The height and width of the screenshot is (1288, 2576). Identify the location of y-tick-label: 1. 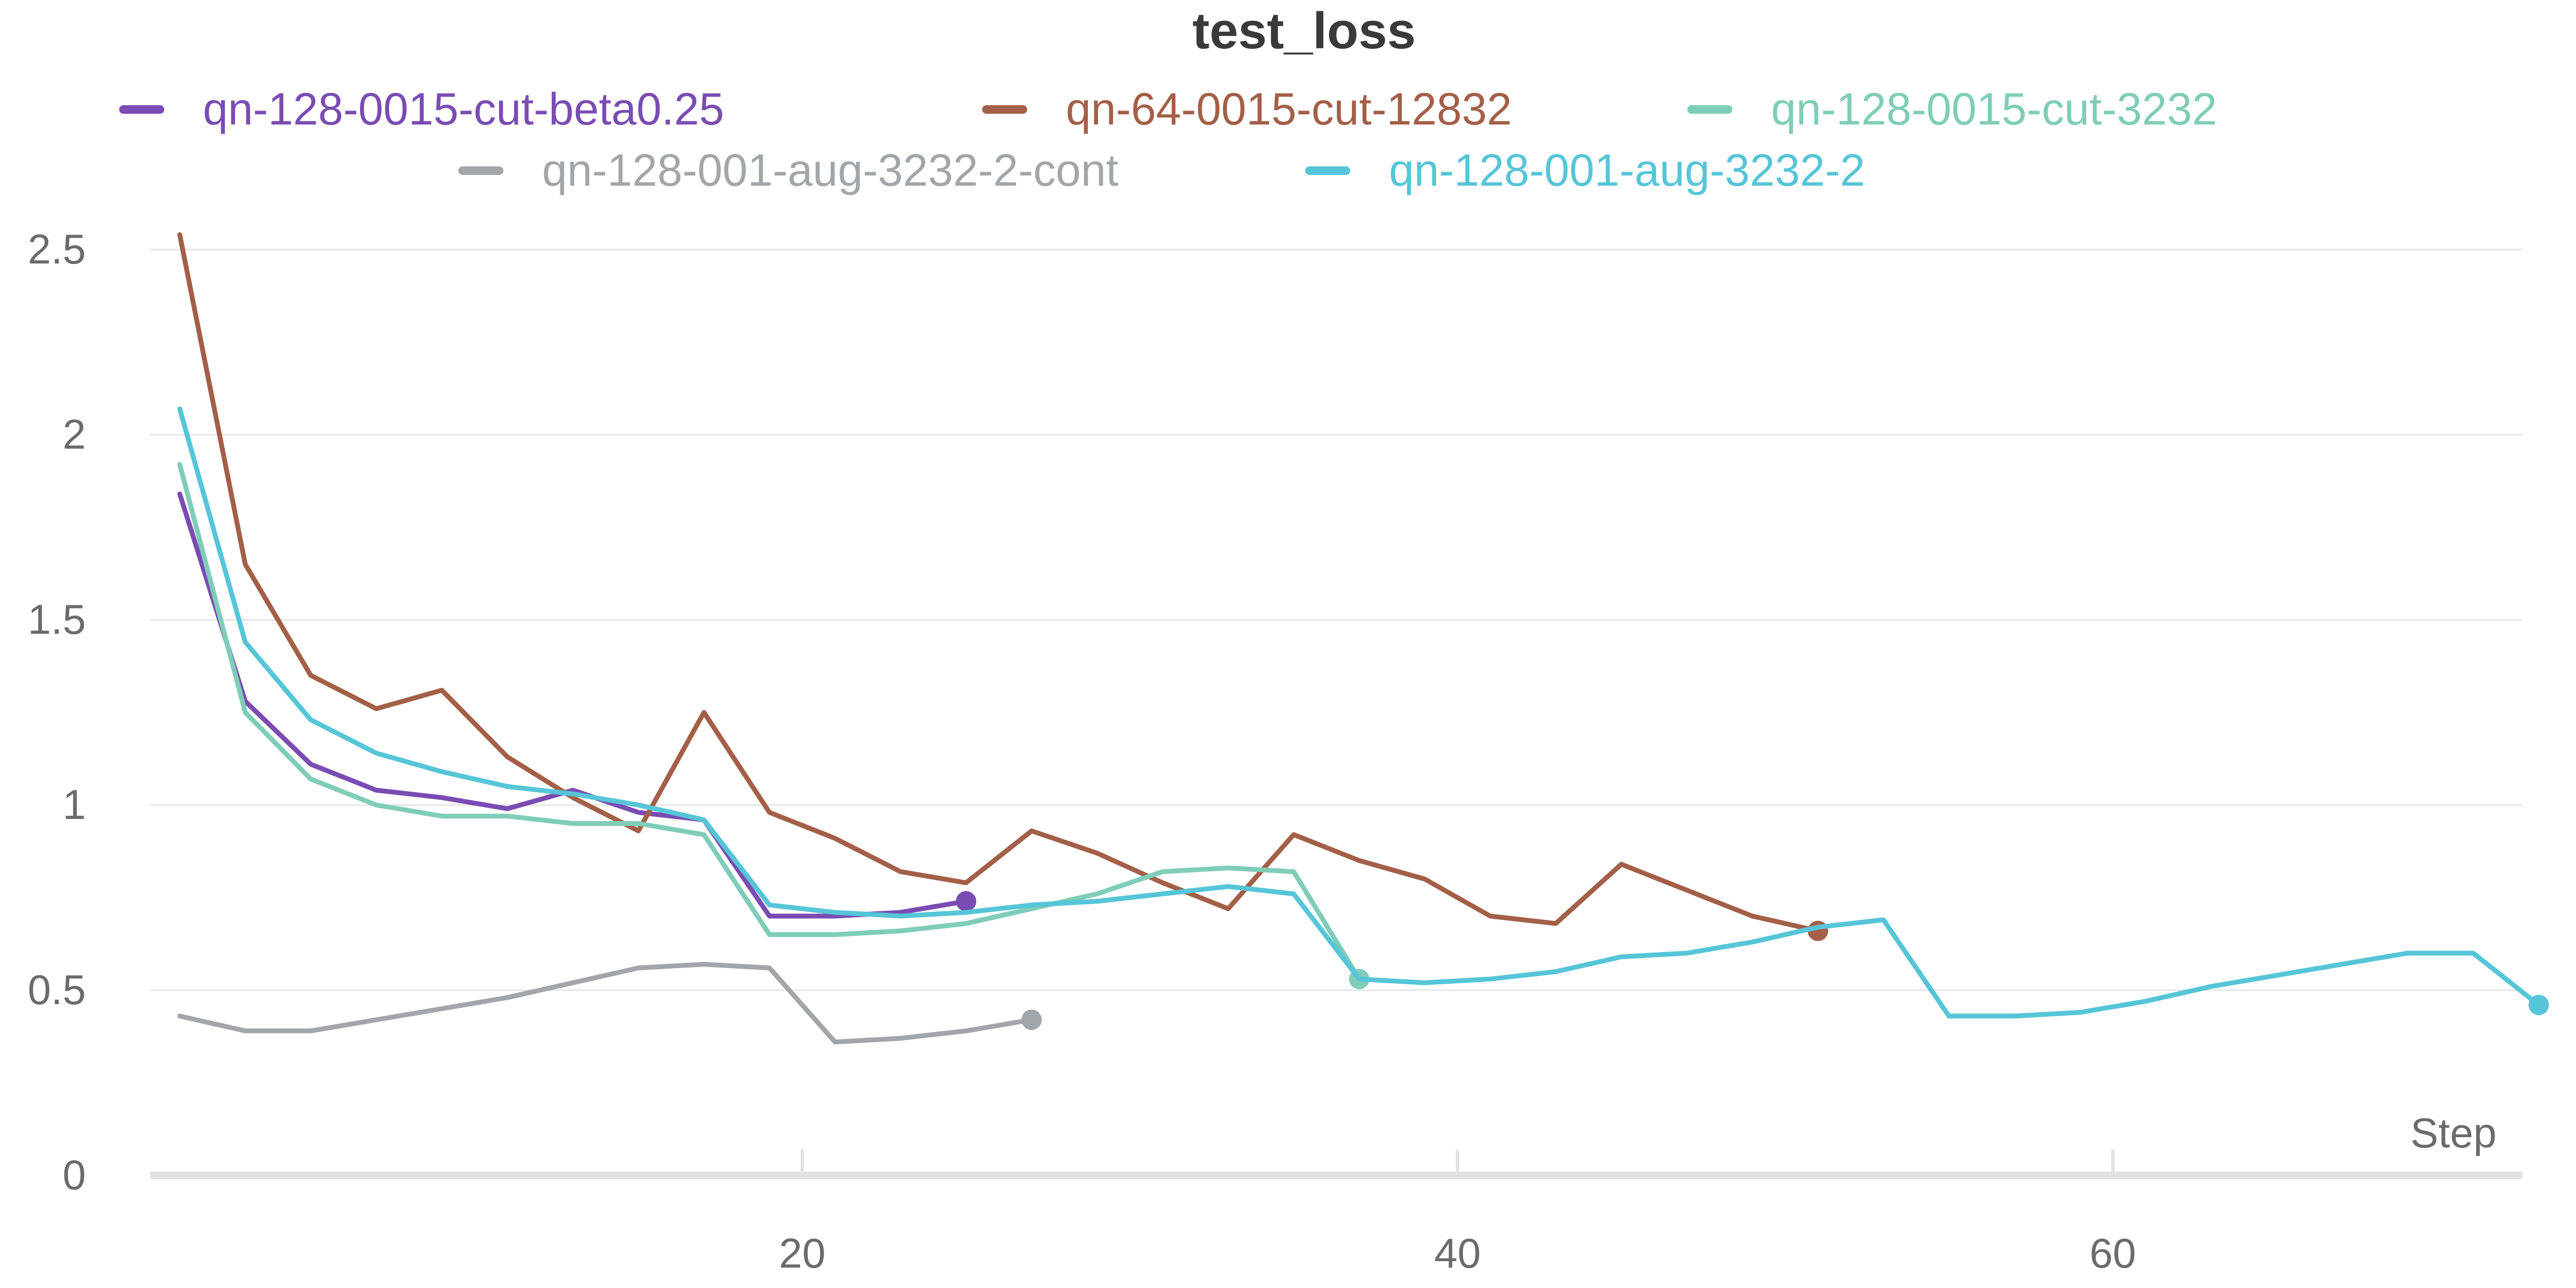
(74, 804).